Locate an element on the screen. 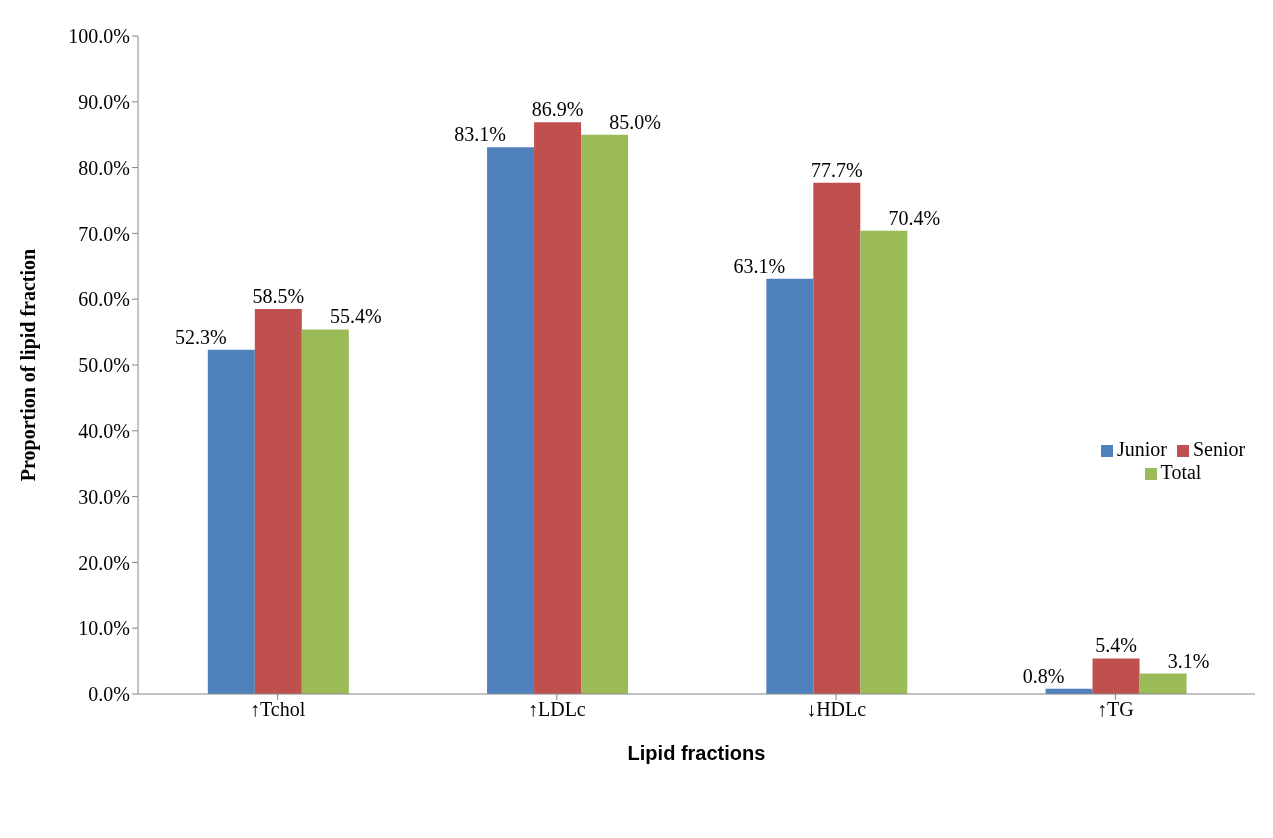 Image resolution: width=1273 pixels, height=838 pixels. legend-label: Senior is located at coordinates (1219, 449).